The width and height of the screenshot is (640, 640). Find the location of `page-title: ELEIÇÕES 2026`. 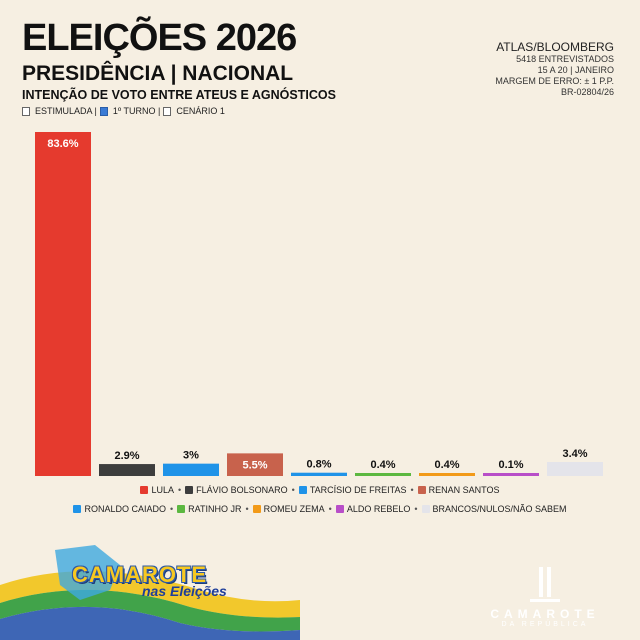

page-title: ELEIÇÕES 2026 is located at coordinates (159, 38).